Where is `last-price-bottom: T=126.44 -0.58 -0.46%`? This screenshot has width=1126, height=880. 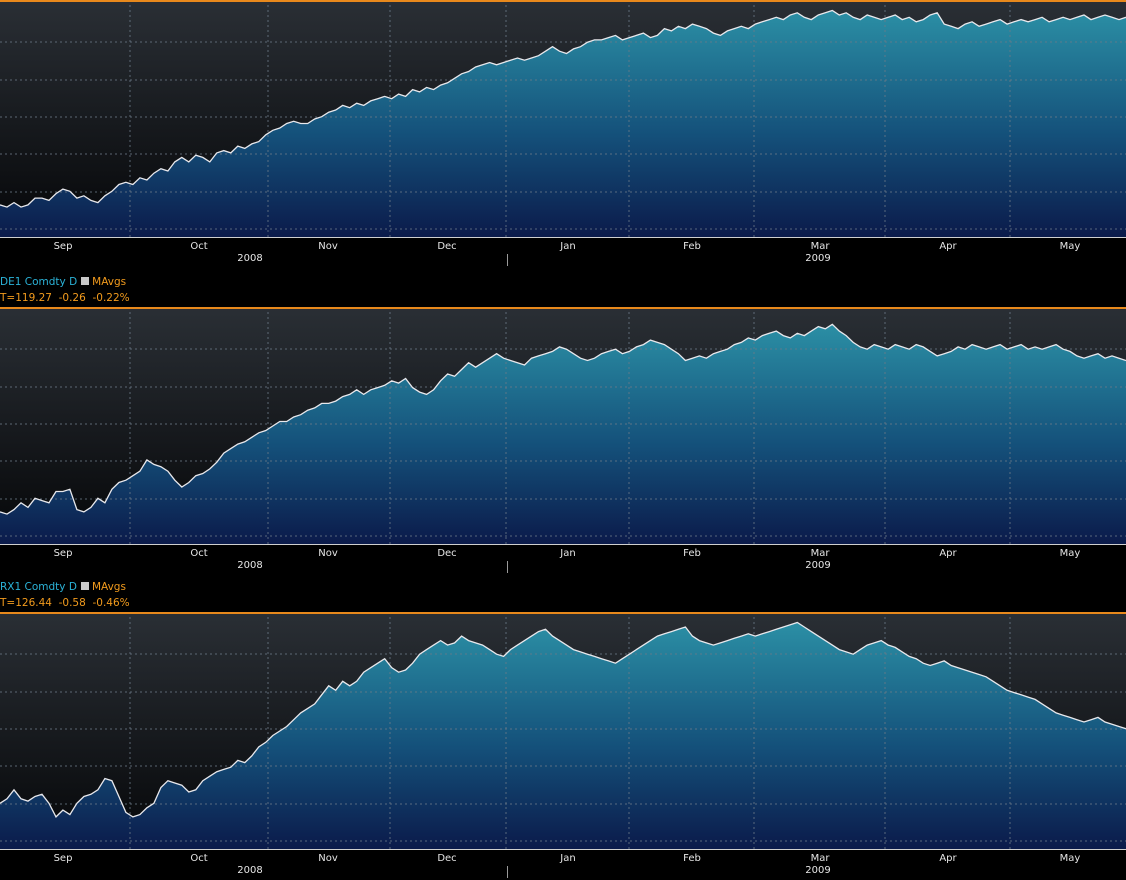
last-price-bottom: T=126.44 -0.58 -0.46% is located at coordinates (65, 603).